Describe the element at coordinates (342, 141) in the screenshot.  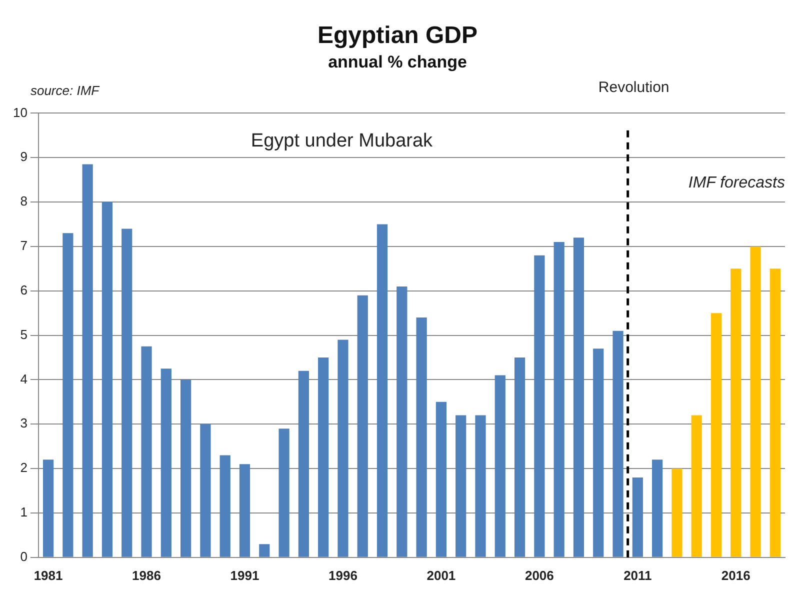
I see `annotation: Egypt under Mubarak` at that location.